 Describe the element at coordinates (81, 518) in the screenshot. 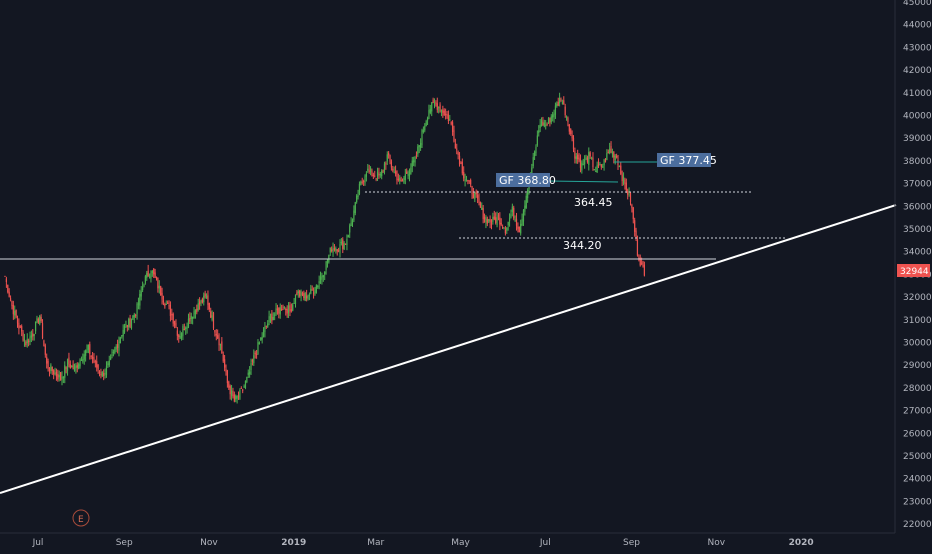

I see `earnings-marker-icon` at that location.